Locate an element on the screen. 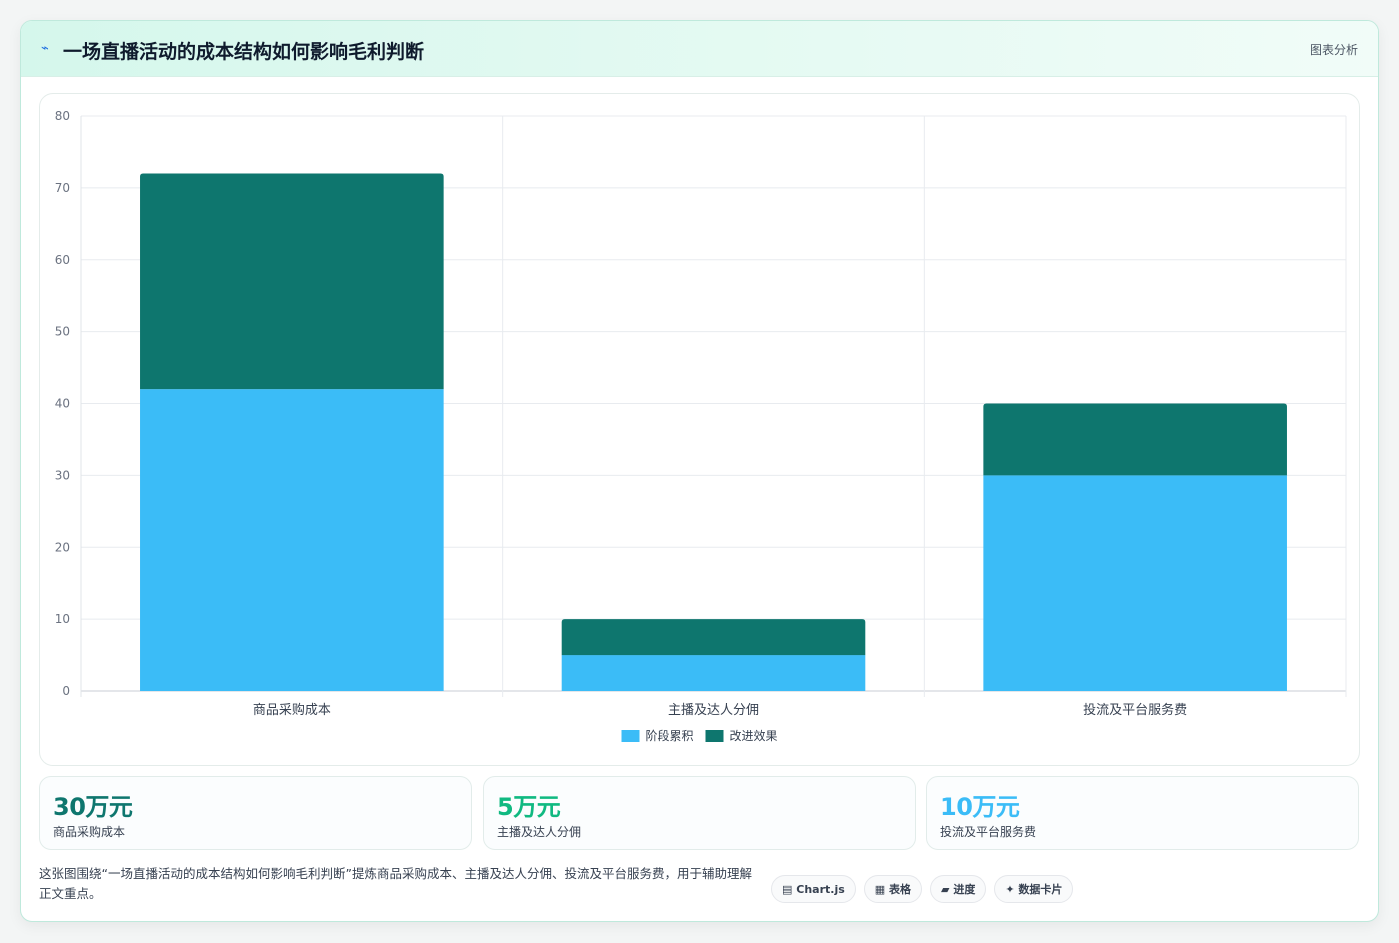 The height and width of the screenshot is (943, 1399). stat-label: 投流及平台服务费 is located at coordinates (988, 832).